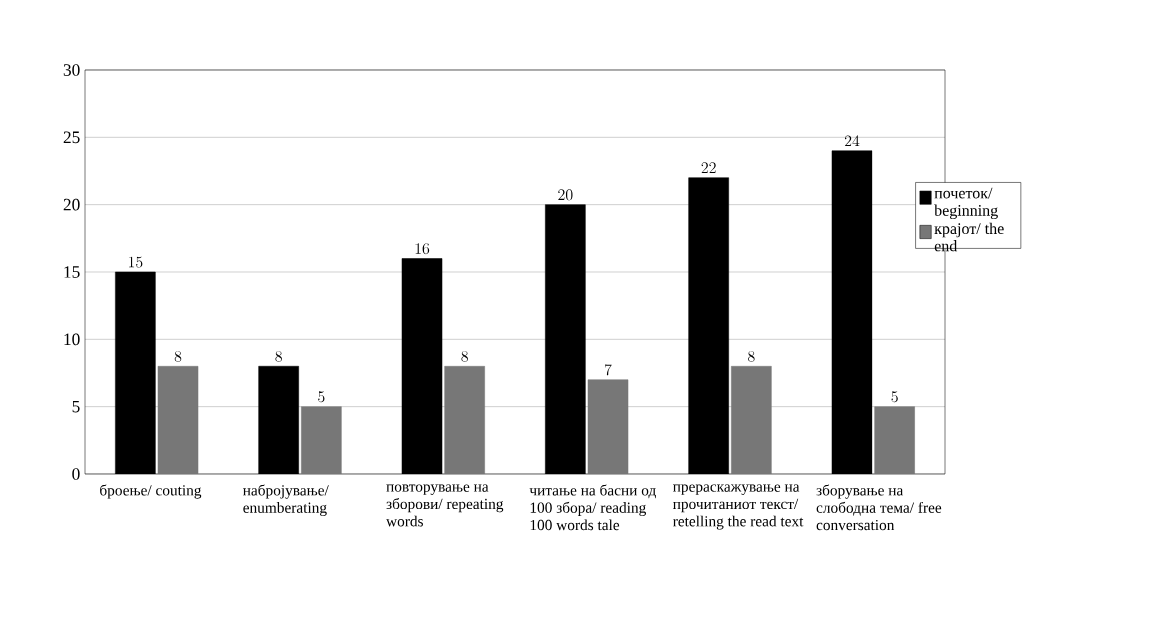 Image resolution: width=1149 pixels, height=630 pixels. What do you see at coordinates (72, 339) in the screenshot?
I see `y-tick-label: 10` at bounding box center [72, 339].